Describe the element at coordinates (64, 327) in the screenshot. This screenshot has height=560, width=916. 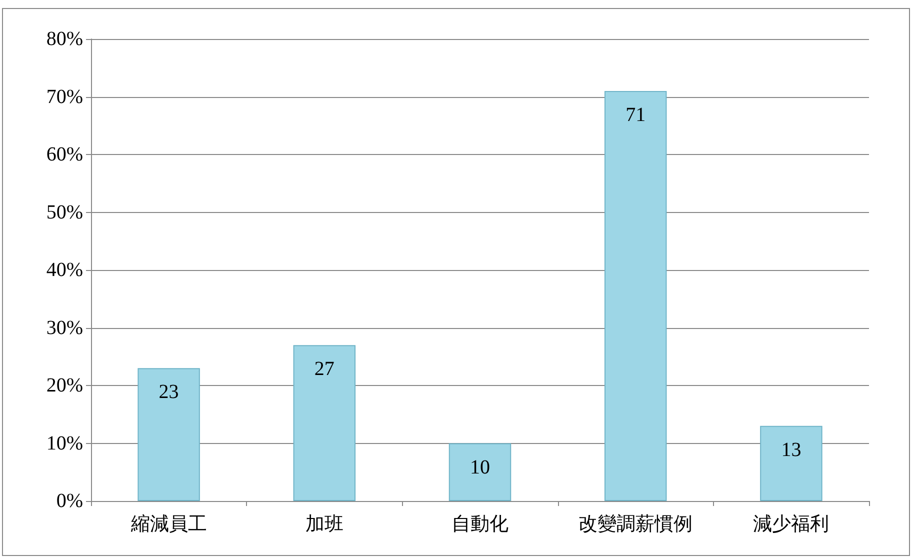
I see `y-tick-label: 30%` at that location.